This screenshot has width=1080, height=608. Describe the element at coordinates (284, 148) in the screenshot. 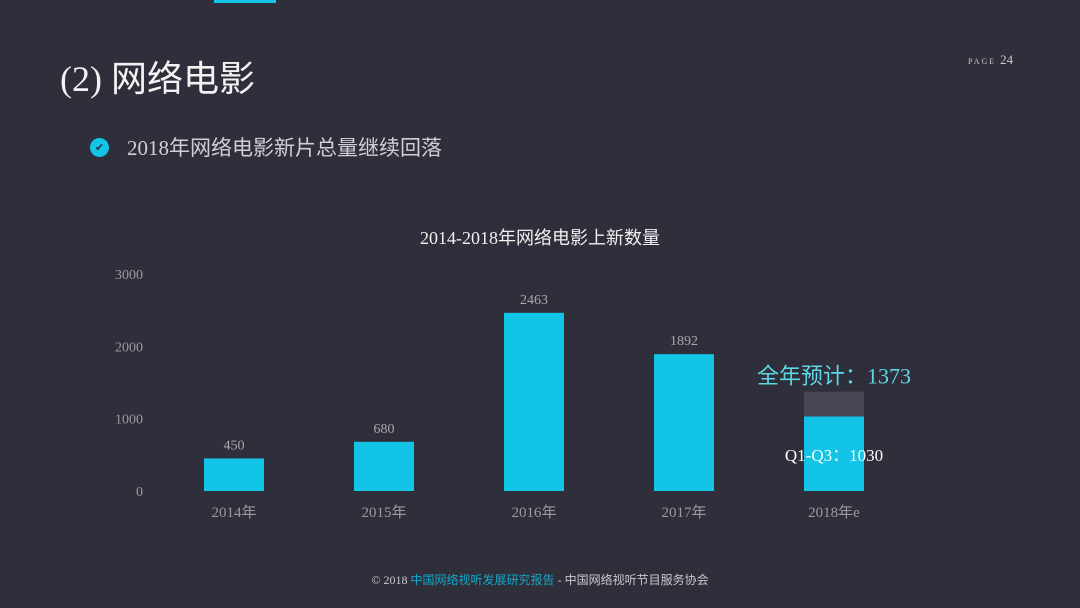

I see `bullet-text: 2018年网络电影新片总量继续回落` at that location.